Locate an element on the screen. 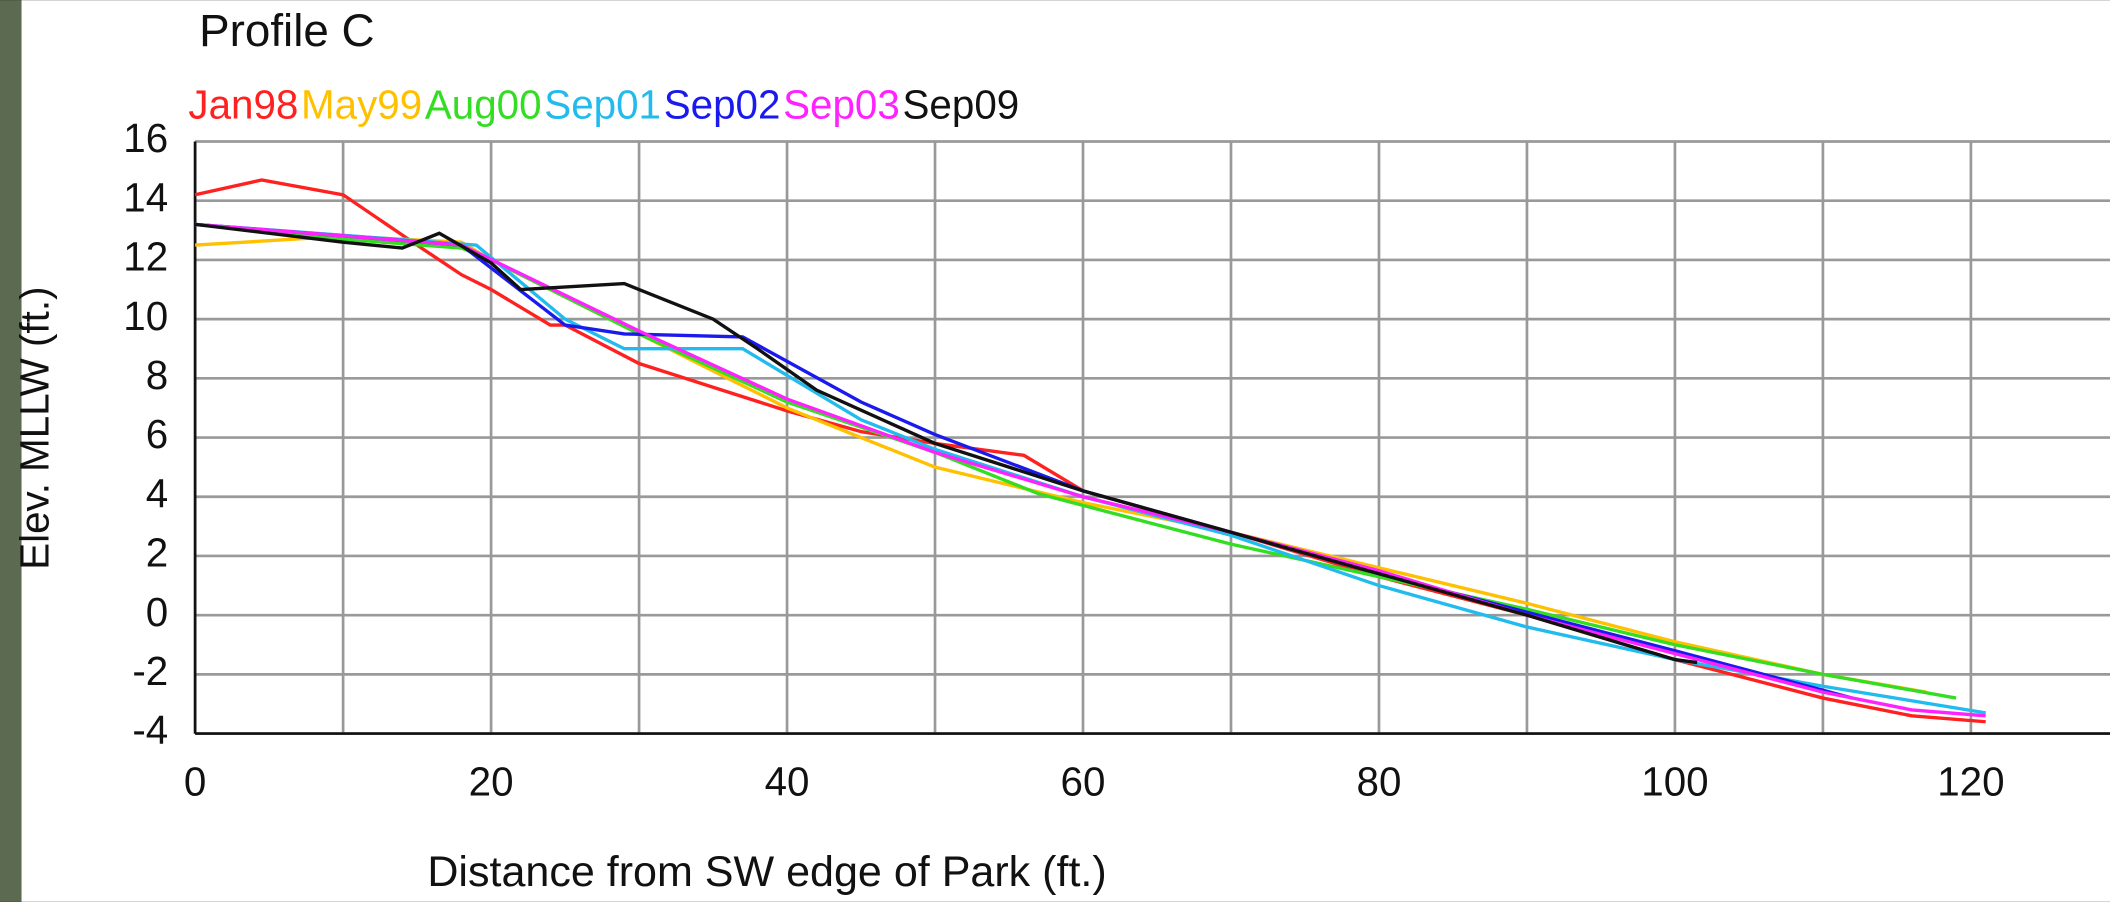 The image size is (2110, 902). chart-title: Profile C is located at coordinates (286, 30).